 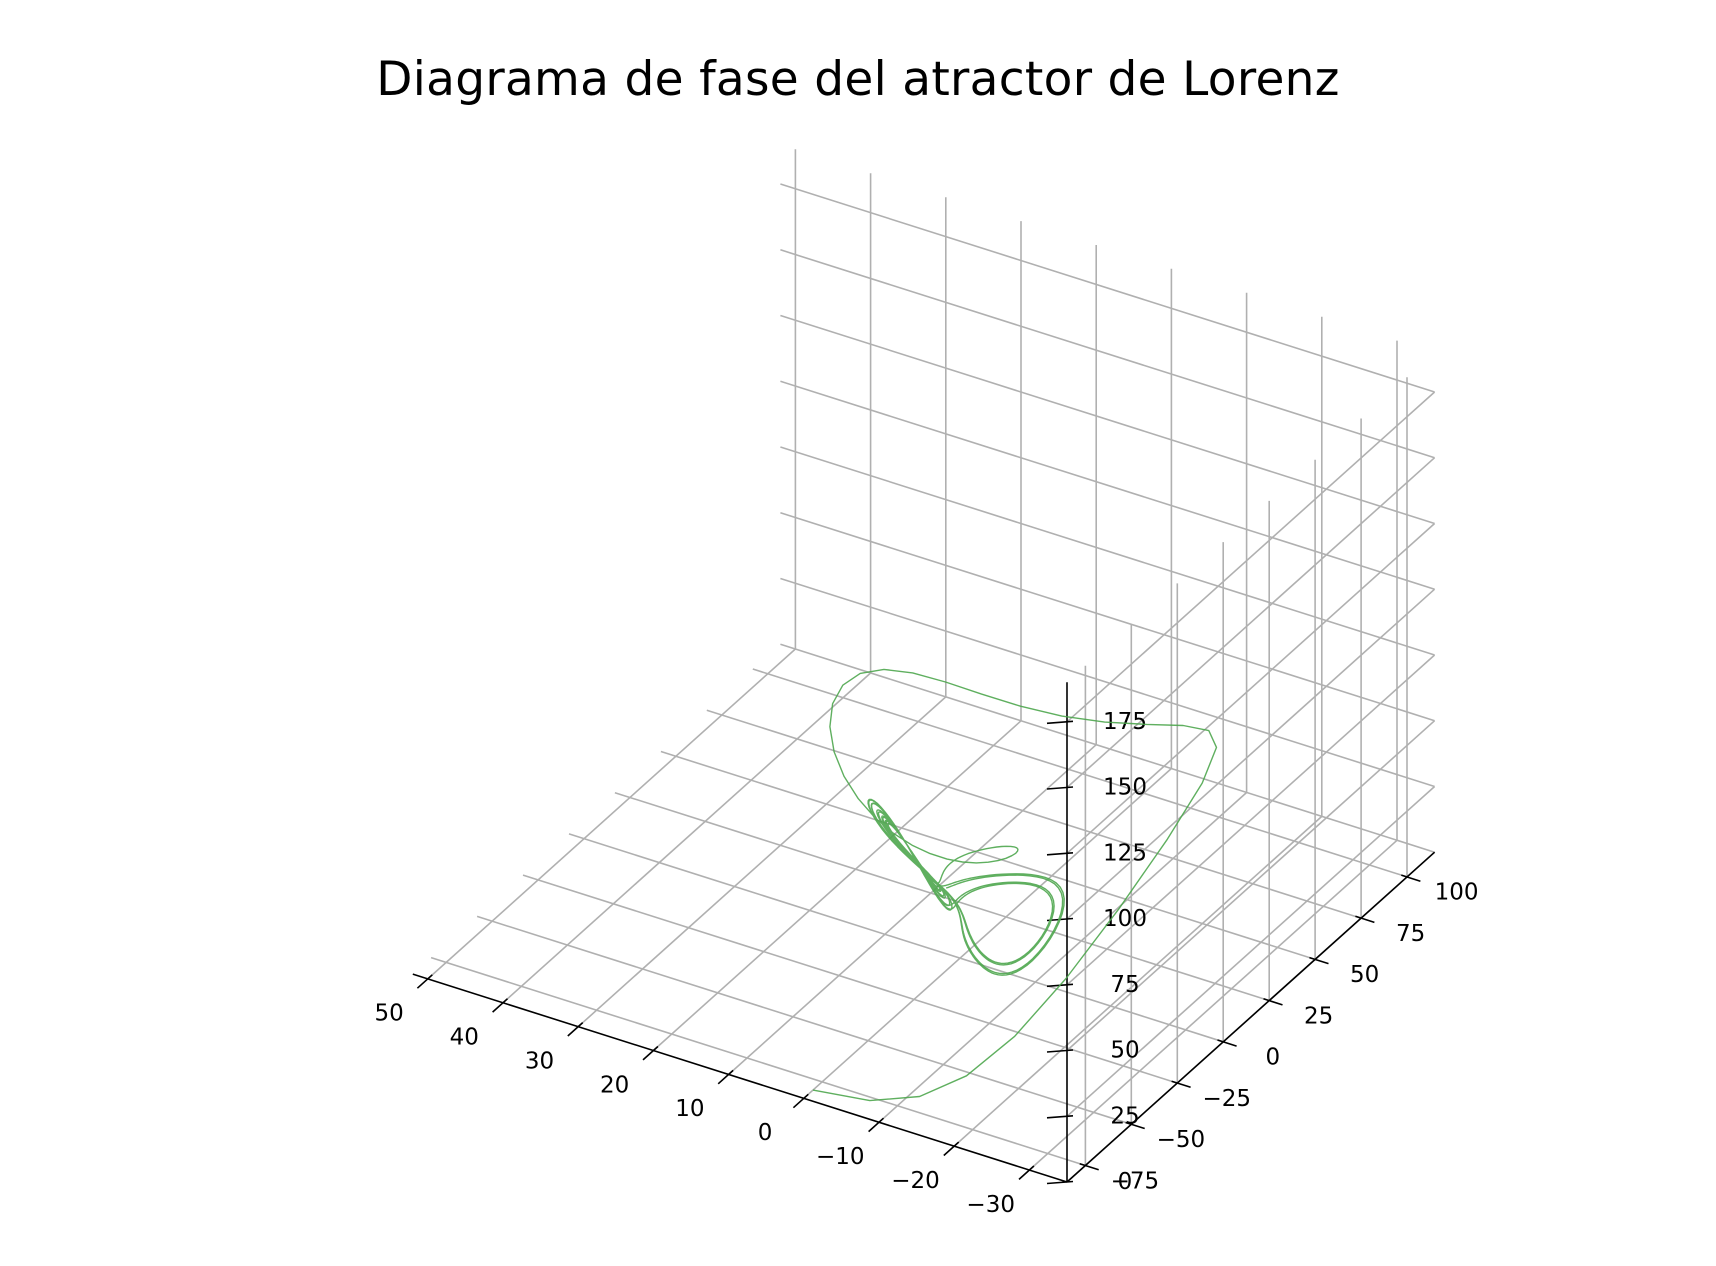 I want to click on y-tick-label: 100, so click(x=1457, y=893).